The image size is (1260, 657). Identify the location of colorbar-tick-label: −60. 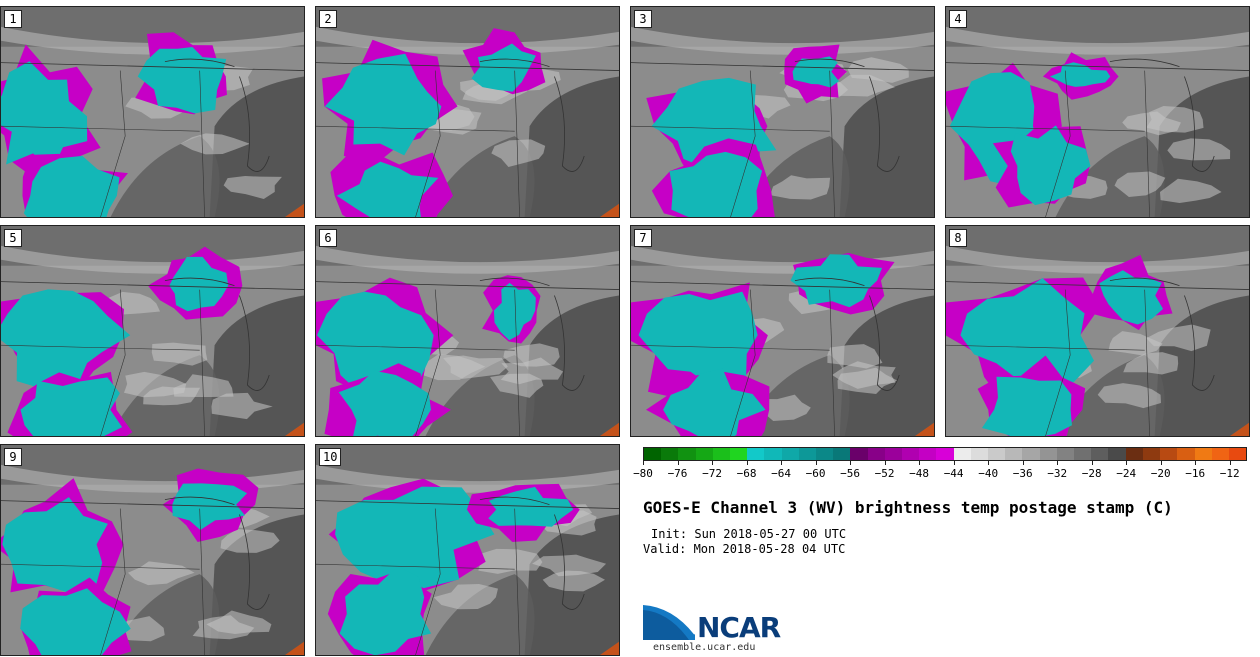
(815, 473).